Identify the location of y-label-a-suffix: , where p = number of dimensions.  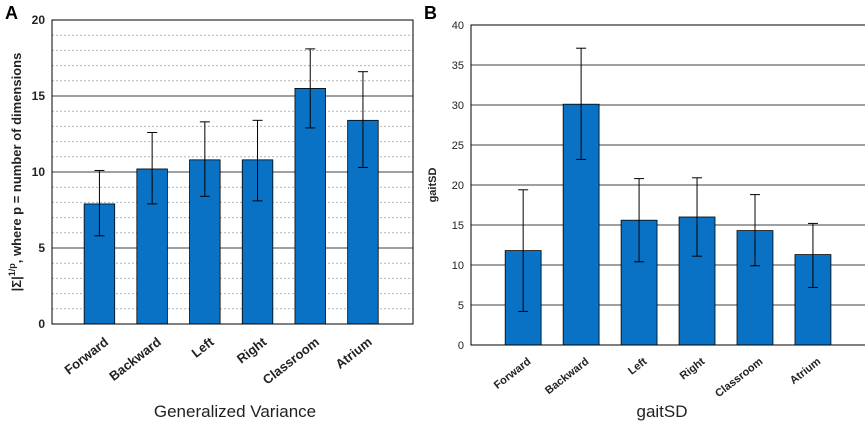
(16, 158).